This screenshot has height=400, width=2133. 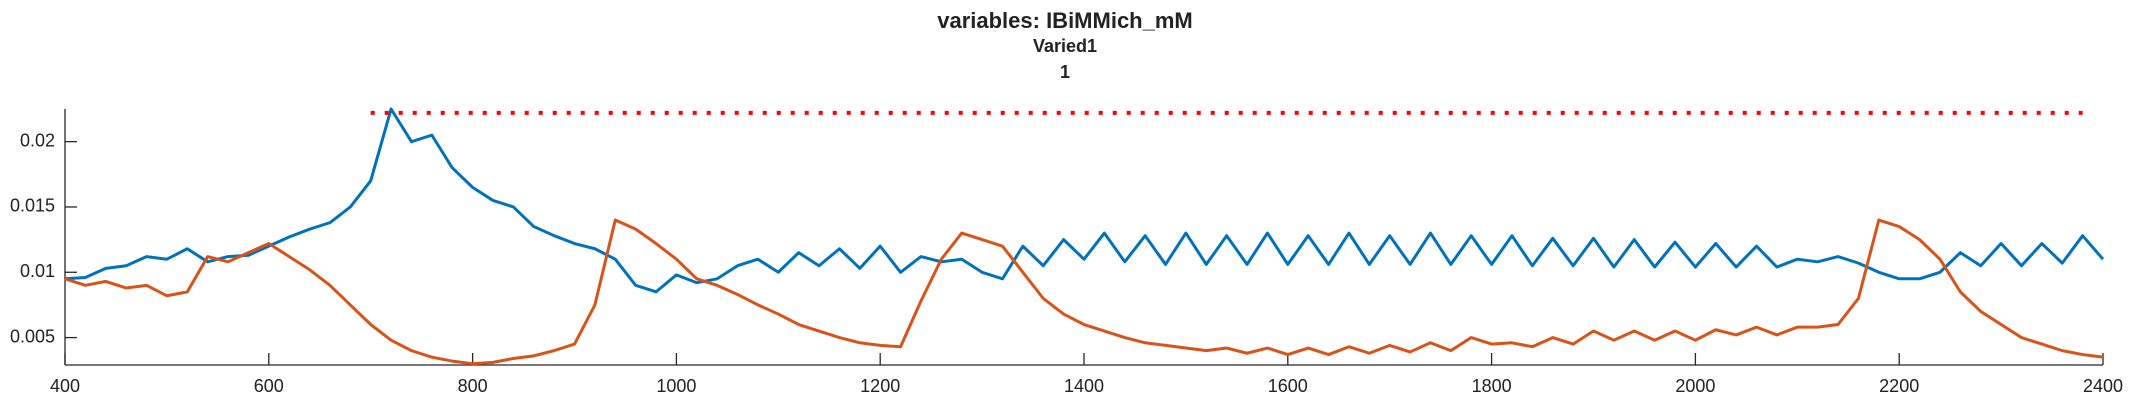 I want to click on x-tick-label: 1200, so click(x=880, y=386).